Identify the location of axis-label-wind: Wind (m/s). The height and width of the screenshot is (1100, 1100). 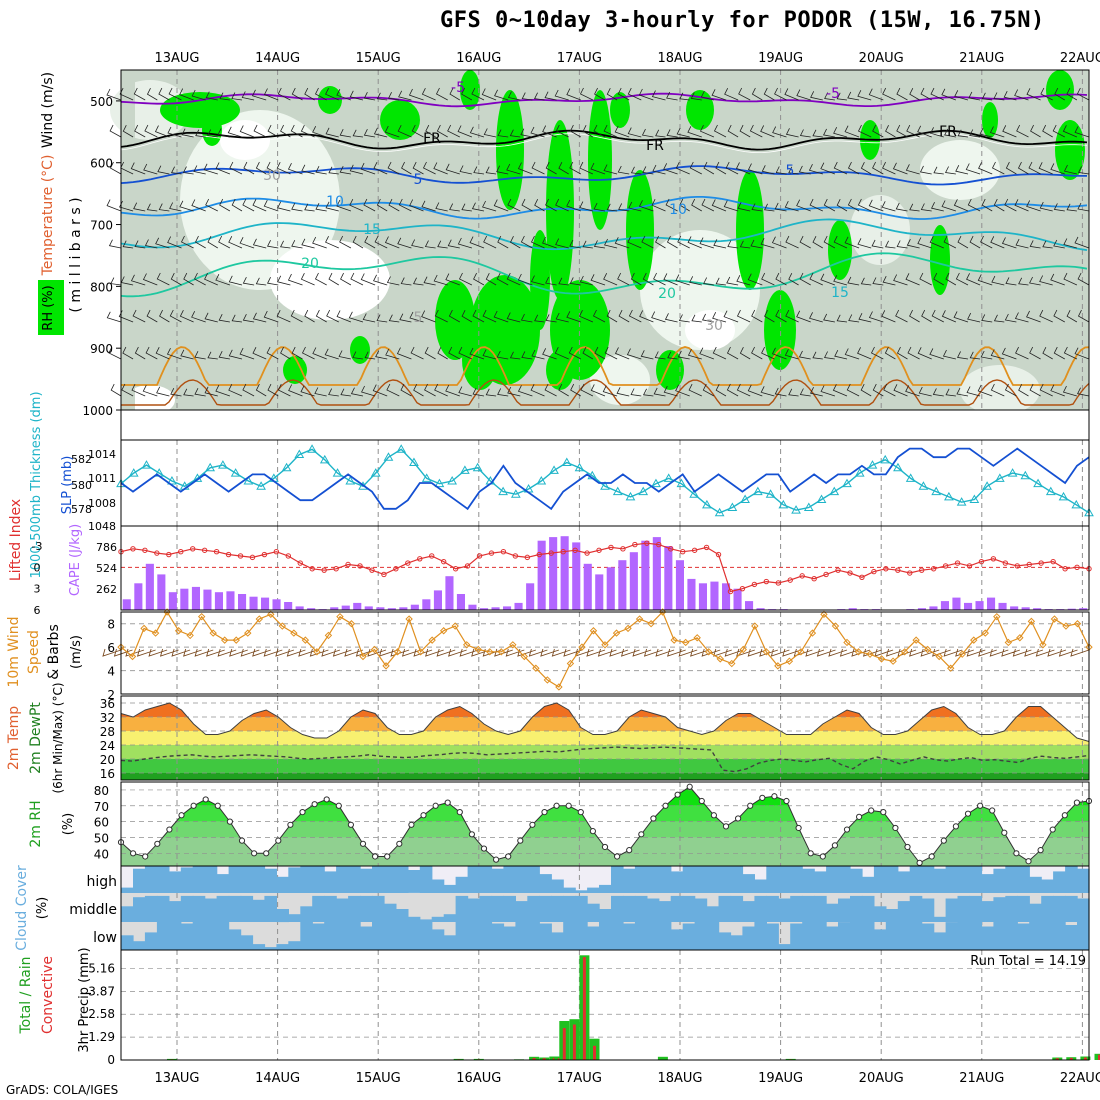
(48, 110).